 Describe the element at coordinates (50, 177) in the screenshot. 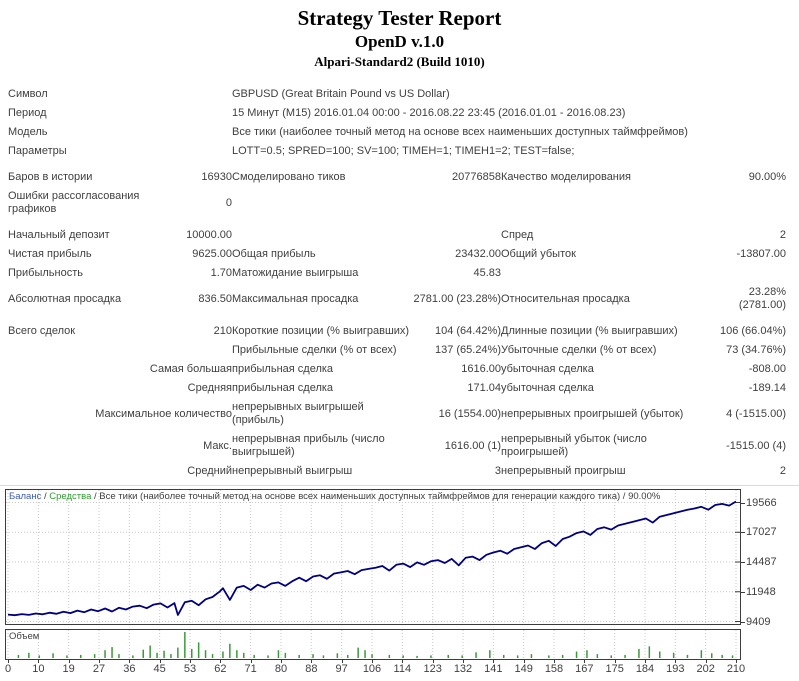

I see `report-cell: Баров в истории` at that location.